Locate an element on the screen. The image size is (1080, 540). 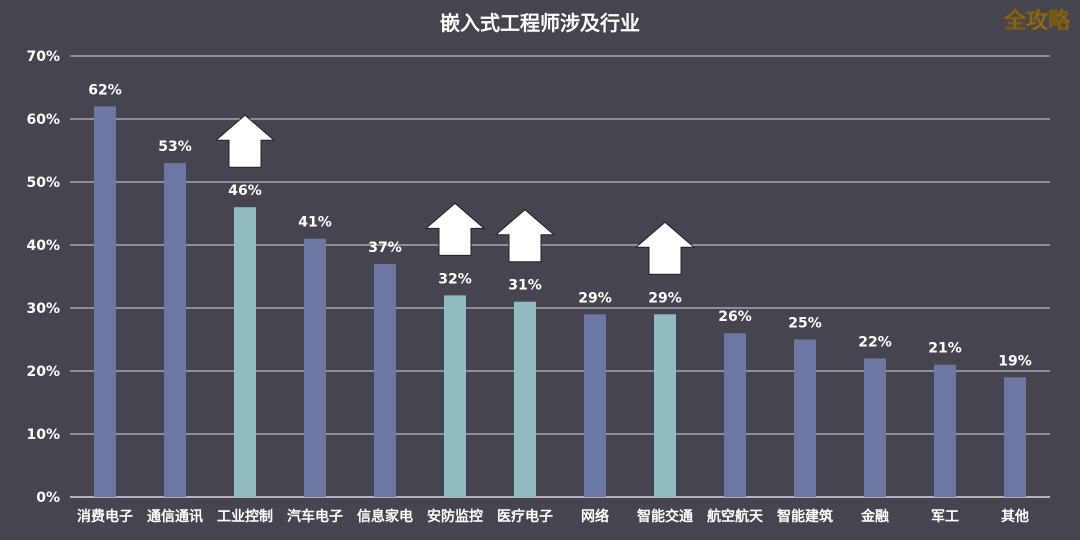
x-tick-label: 消费电子 is located at coordinates (105, 516).